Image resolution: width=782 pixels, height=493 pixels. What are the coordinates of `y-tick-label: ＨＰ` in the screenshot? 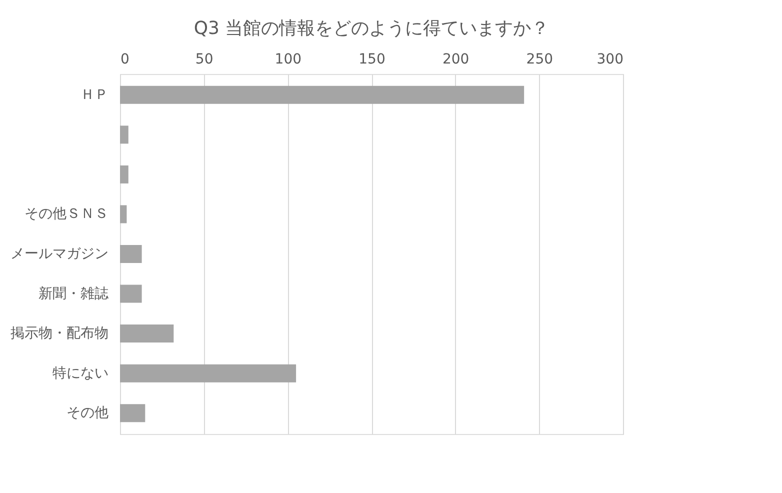 It's located at (94, 94).